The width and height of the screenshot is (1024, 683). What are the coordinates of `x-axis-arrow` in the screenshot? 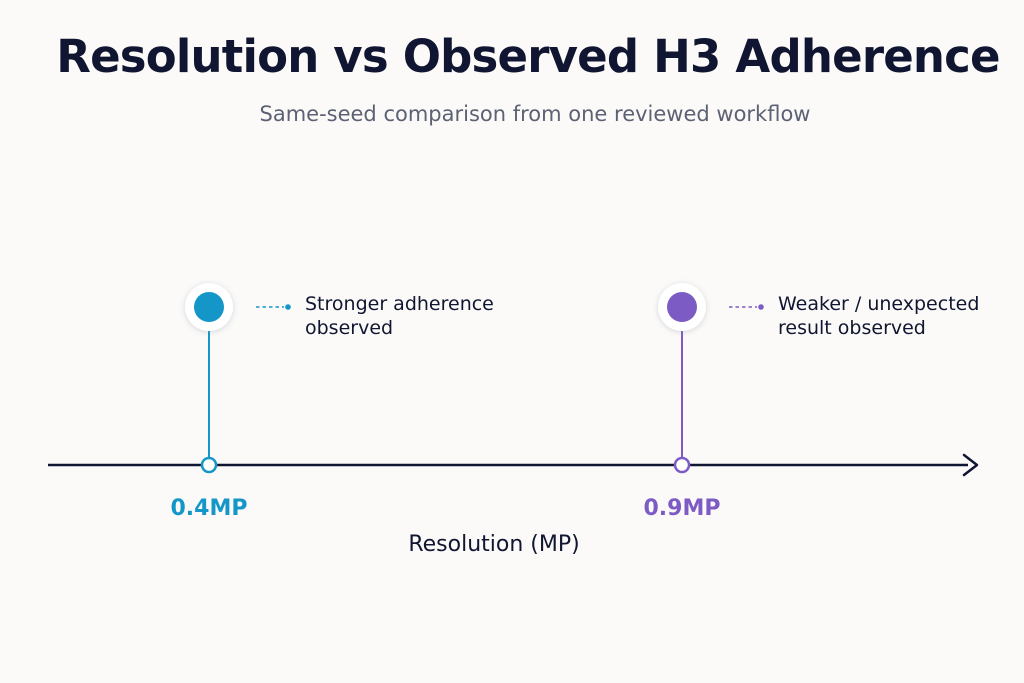 It's located at (970, 465).